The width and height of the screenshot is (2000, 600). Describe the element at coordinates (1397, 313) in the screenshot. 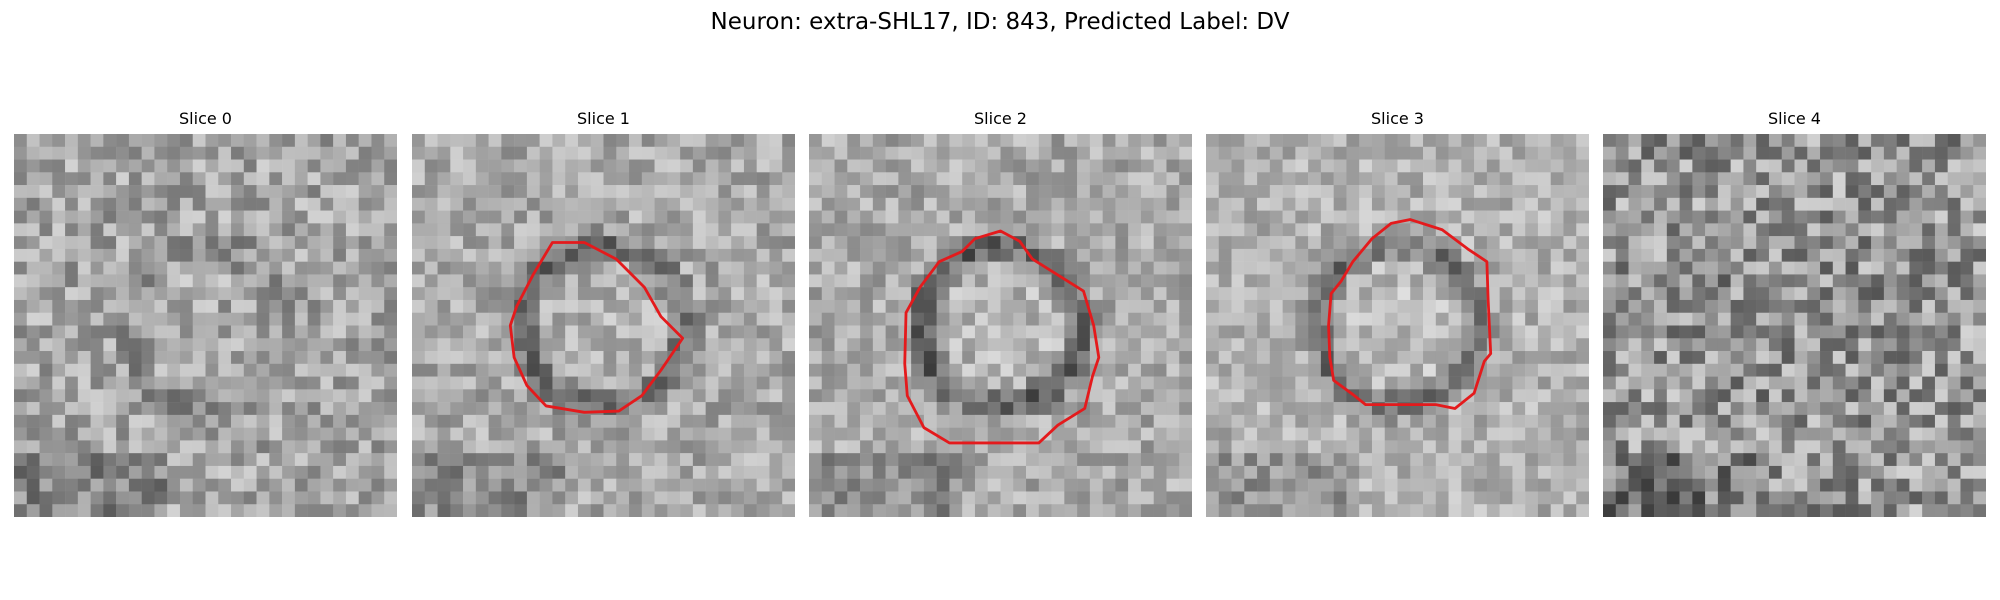

I see `slice-panel-3: Slice 3` at that location.